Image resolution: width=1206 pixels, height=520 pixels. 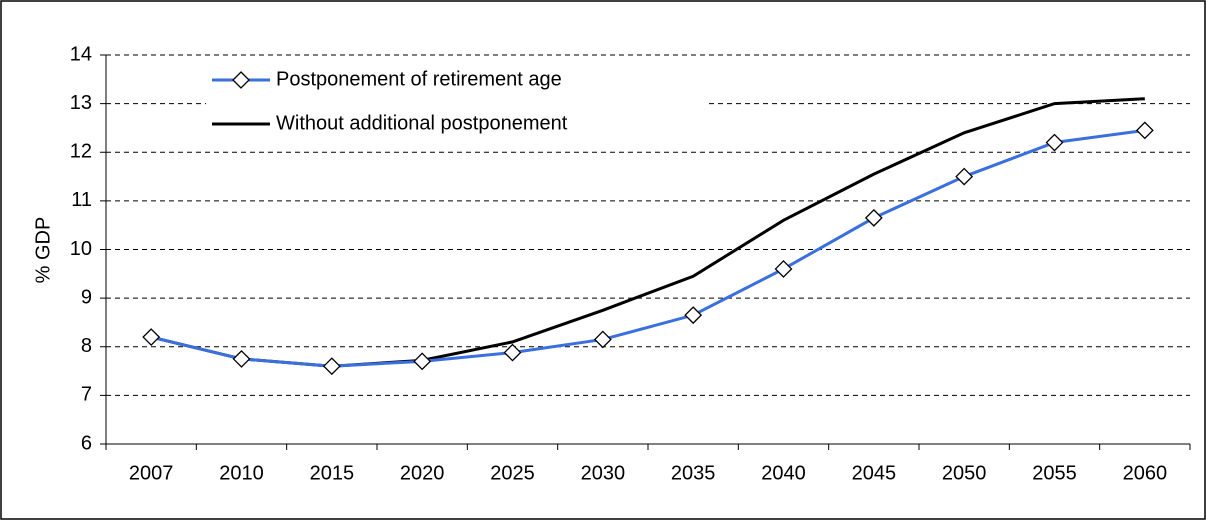 What do you see at coordinates (603, 473) in the screenshot?
I see `x-tick-label: 2030` at bounding box center [603, 473].